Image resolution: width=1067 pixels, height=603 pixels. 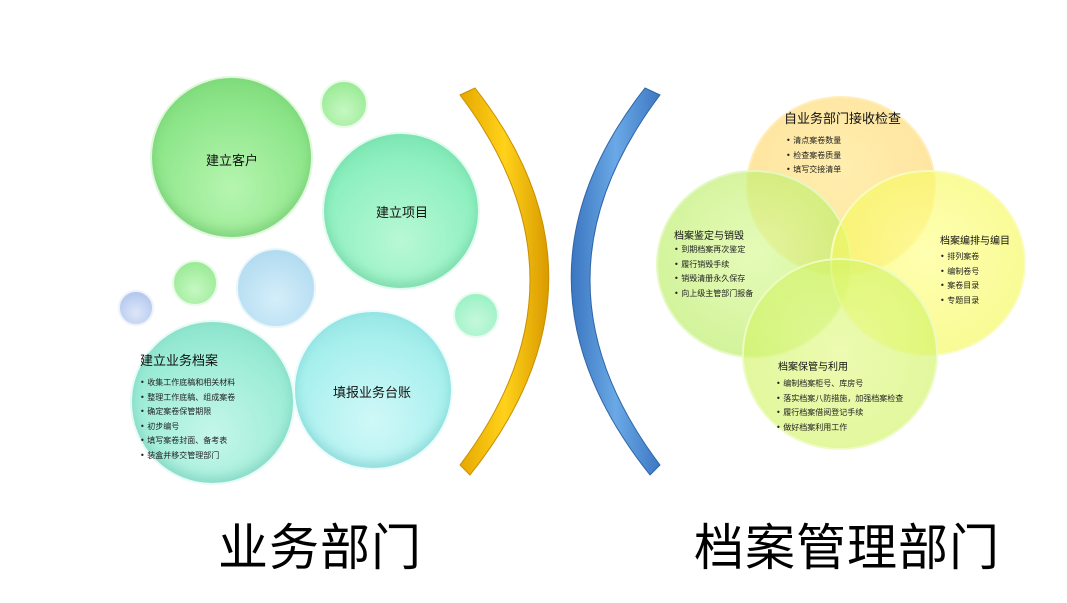 I want to click on venn-left-title: 档案鉴定与销毁, so click(x=709, y=236).